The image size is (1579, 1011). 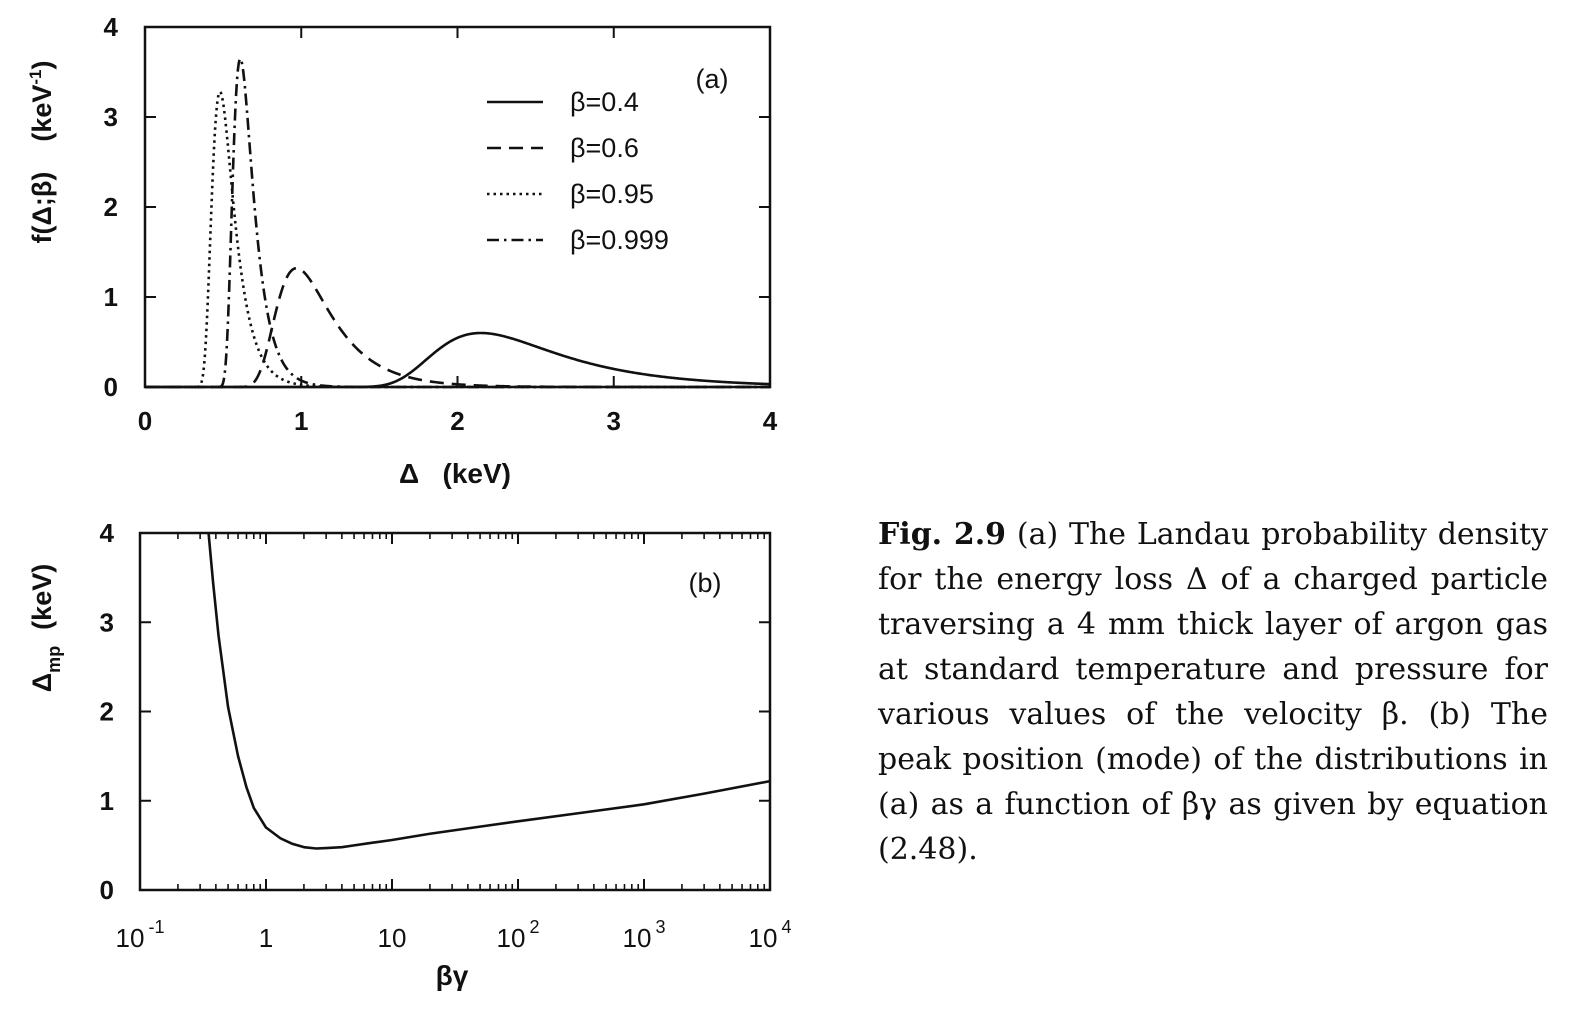 What do you see at coordinates (712, 79) in the screenshot?
I see `panel-a-label: (a)` at bounding box center [712, 79].